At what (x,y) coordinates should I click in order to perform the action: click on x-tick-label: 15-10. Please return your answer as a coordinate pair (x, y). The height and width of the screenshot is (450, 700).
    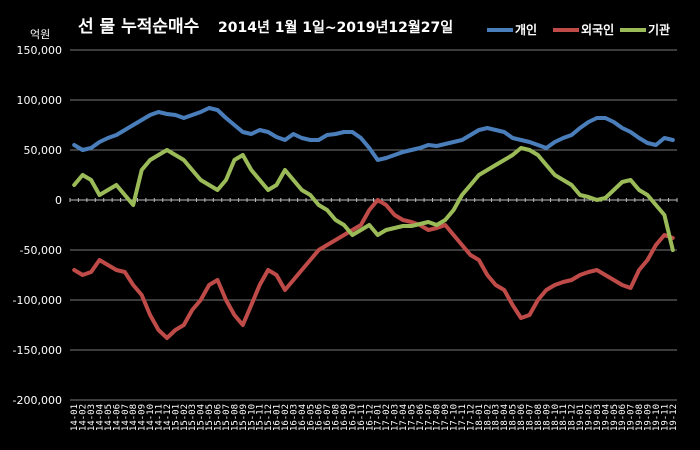
    Looking at the image, I should click on (252, 417).